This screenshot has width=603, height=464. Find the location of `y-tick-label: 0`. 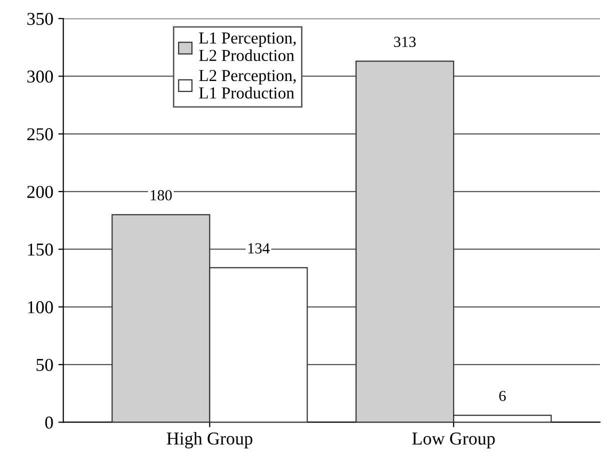

y-tick-label: 0 is located at coordinates (49, 422).